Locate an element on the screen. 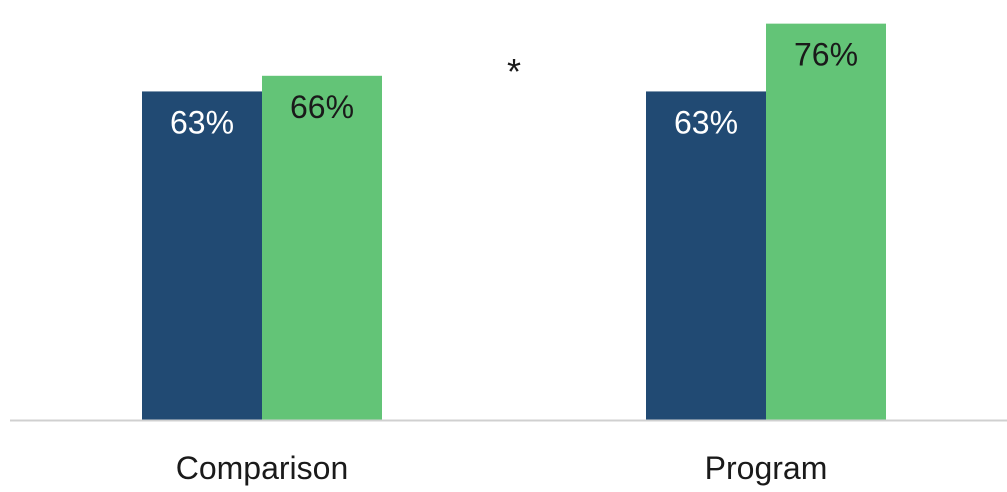  x-tick-label: Comparison is located at coordinates (262, 468).